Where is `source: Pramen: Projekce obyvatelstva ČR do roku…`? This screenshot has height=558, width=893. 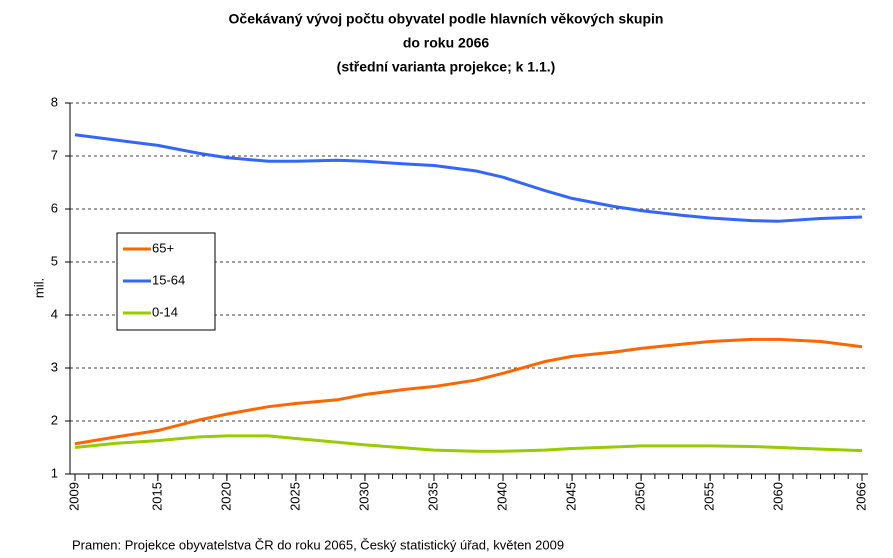 source: Pramen: Projekce obyvatelstva ČR do roku… is located at coordinates (318, 544).